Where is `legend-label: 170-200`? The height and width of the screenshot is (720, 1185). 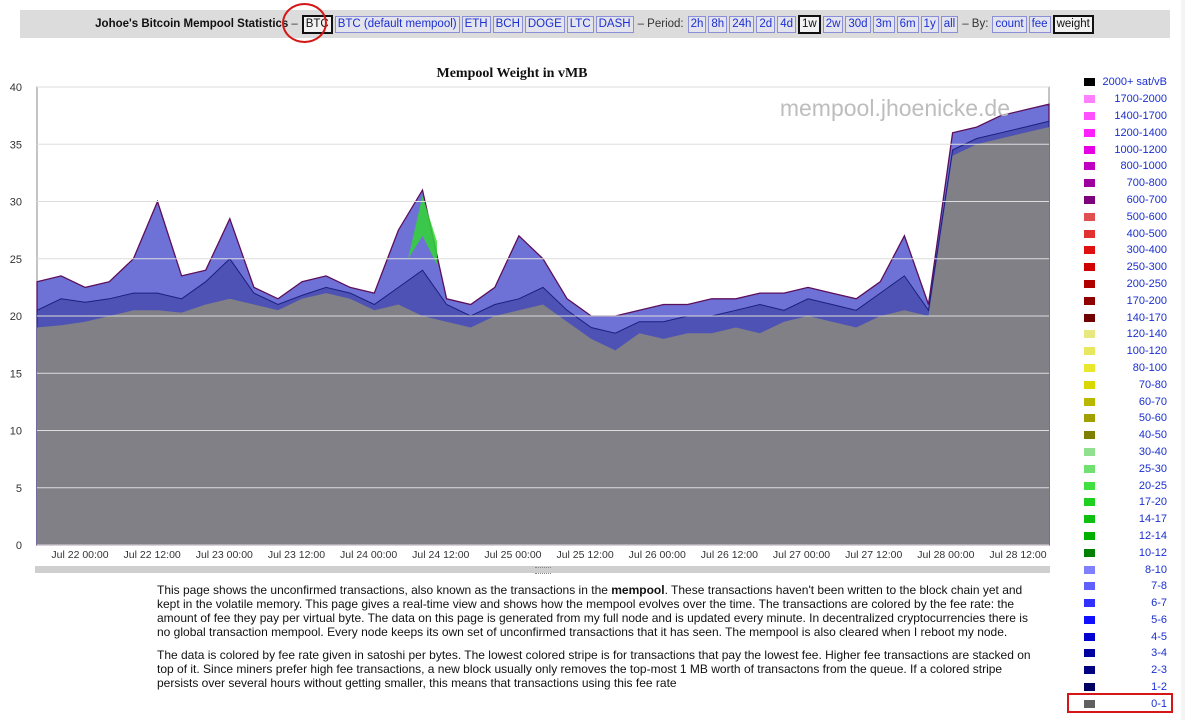 legend-label: 170-200 is located at coordinates (1146, 300).